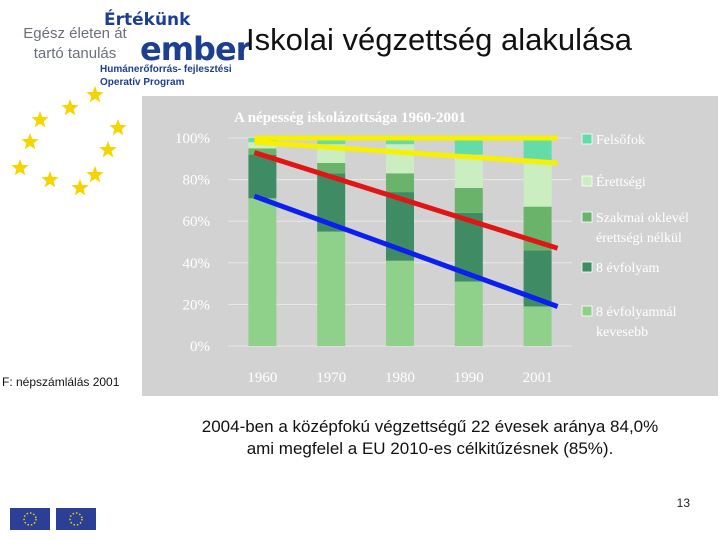 The width and height of the screenshot is (720, 540). I want to click on y-tick-label: 40%, so click(197, 264).